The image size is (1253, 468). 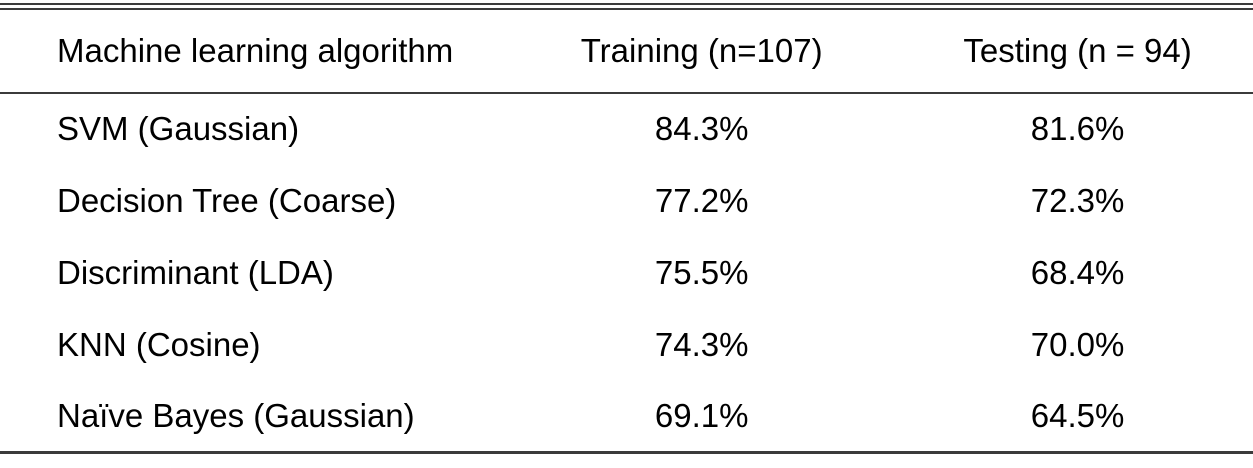 I want to click on header-cell-testing: Testing (n = 94), so click(x=1077, y=50).